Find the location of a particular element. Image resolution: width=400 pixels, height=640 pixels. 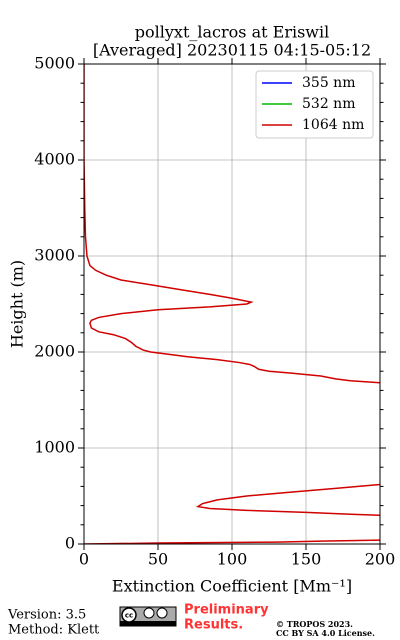

notice: Preliminary is located at coordinates (226, 610).